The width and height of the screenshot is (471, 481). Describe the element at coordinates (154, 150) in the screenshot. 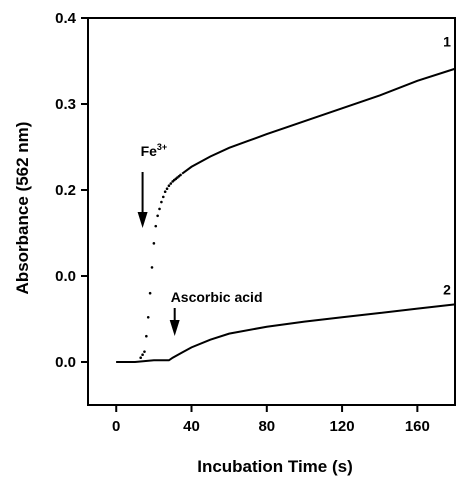

I see `fe3-label: Fe3+` at that location.